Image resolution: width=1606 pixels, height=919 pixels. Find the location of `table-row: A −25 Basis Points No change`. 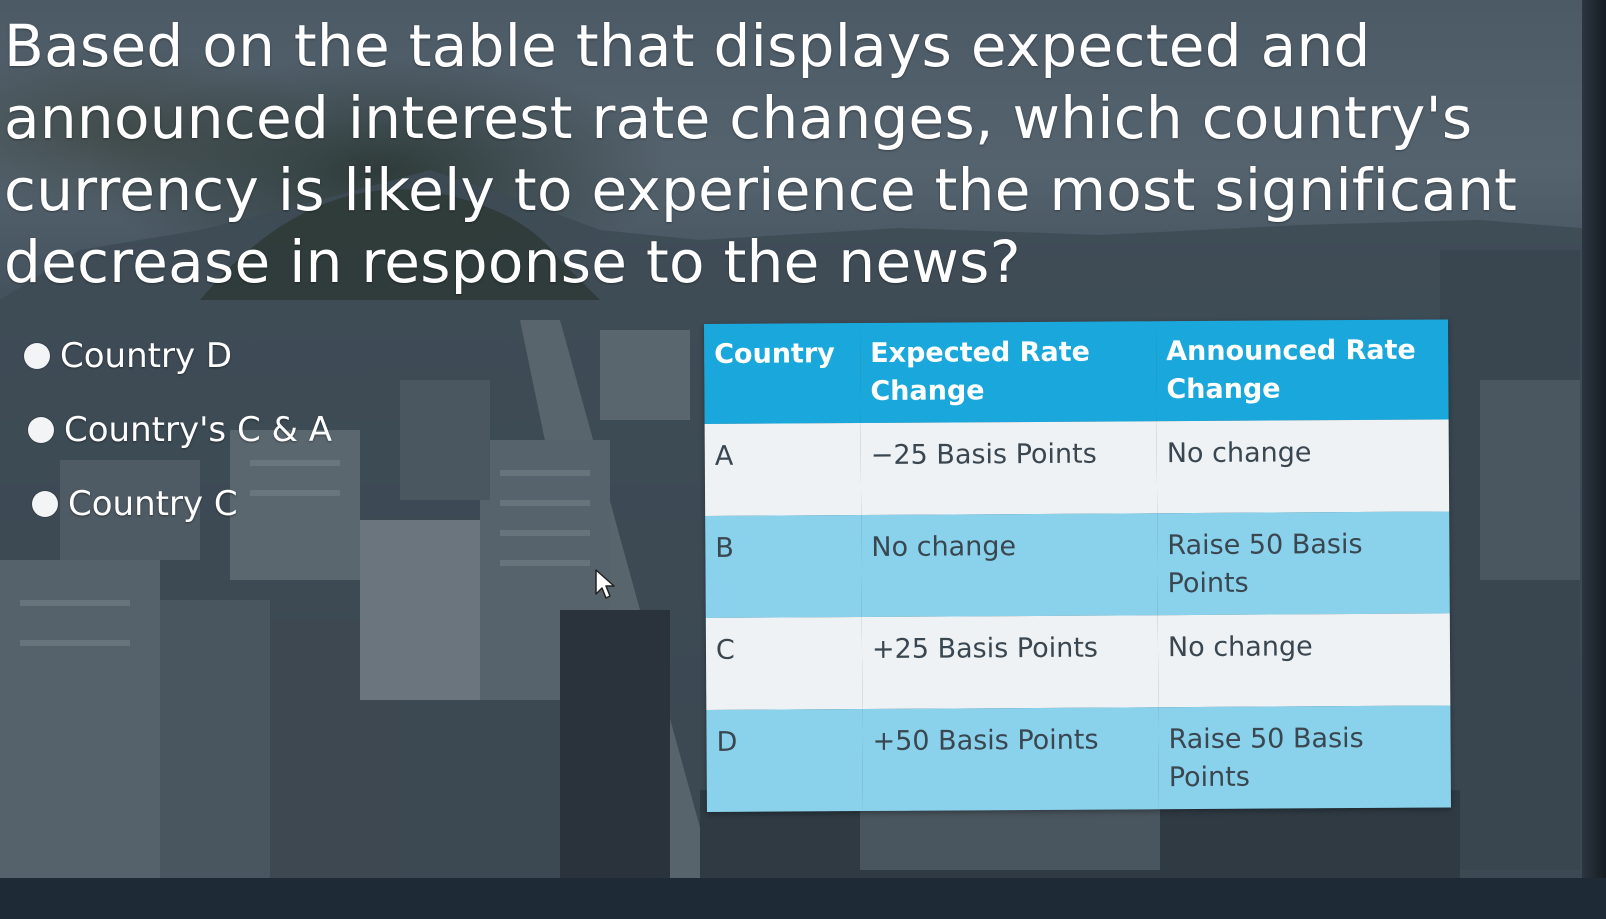

table-row: A −25 Basis Points No change is located at coordinates (1077, 467).